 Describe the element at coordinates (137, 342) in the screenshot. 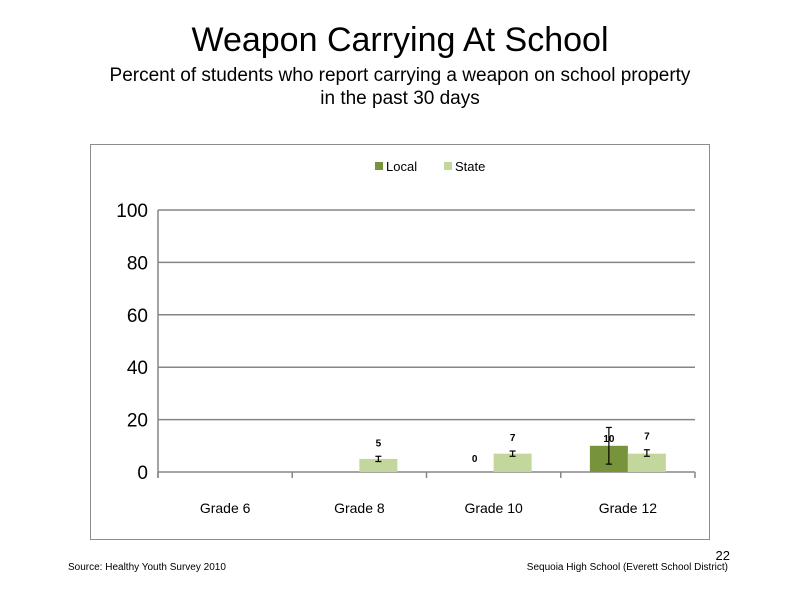

I see `y-axis: 0 20 40 60 80 100` at that location.